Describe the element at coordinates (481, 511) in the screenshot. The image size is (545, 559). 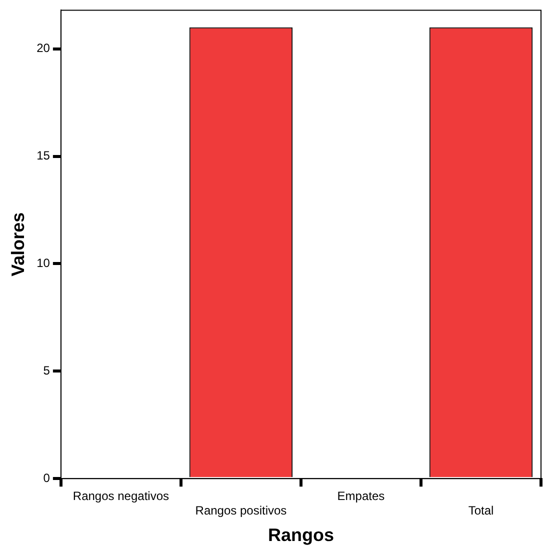
I see `x-tick-label: Total` at that location.